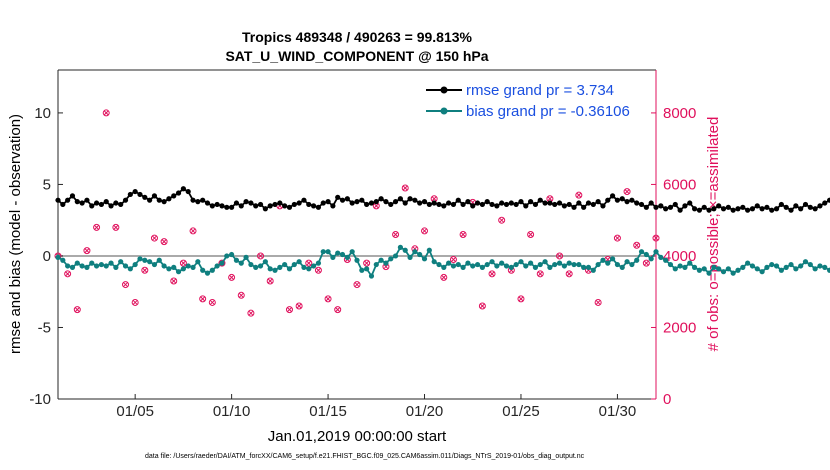 The image size is (830, 470). I want to click on x-tick-label: 01/30, so click(618, 411).